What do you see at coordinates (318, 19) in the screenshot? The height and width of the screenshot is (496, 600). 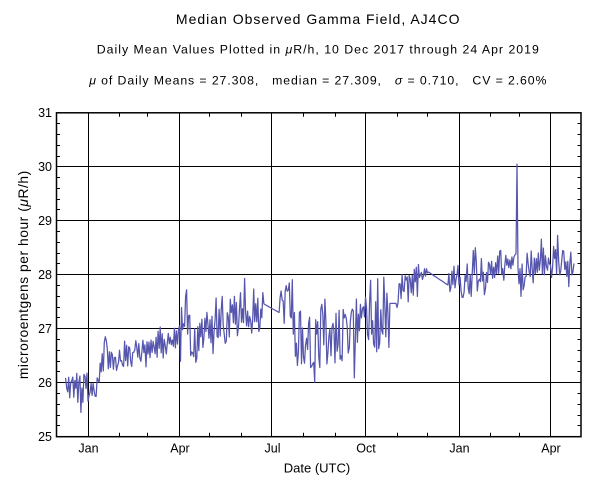 I see `svg-text:Median Observed Gamma Field, A: Median Observed Gamma Field, AJ4CO` at bounding box center [318, 19].